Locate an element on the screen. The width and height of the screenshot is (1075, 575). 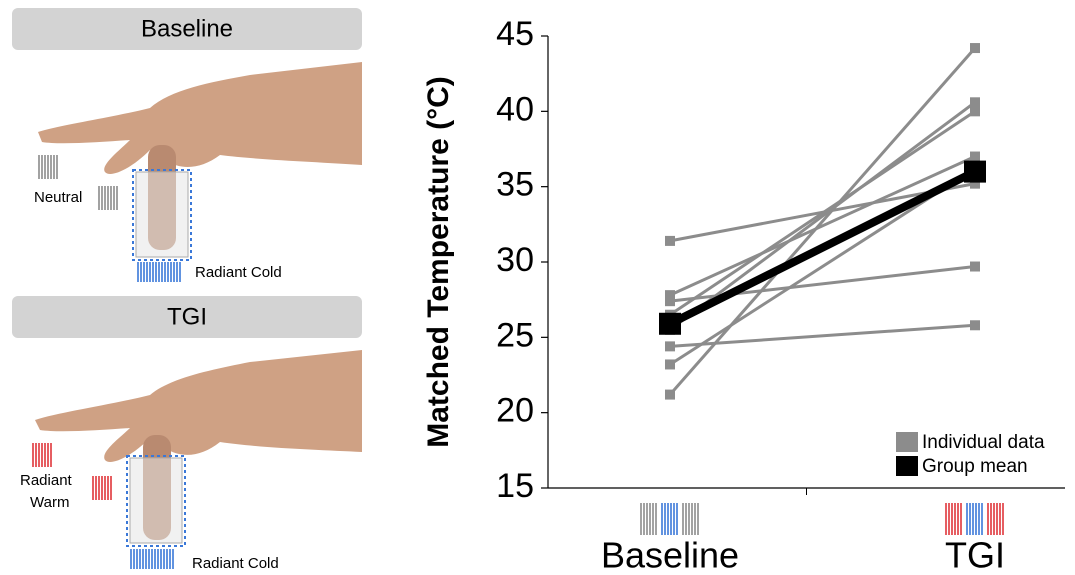
y-tick-label: 35 is located at coordinates (515, 185).